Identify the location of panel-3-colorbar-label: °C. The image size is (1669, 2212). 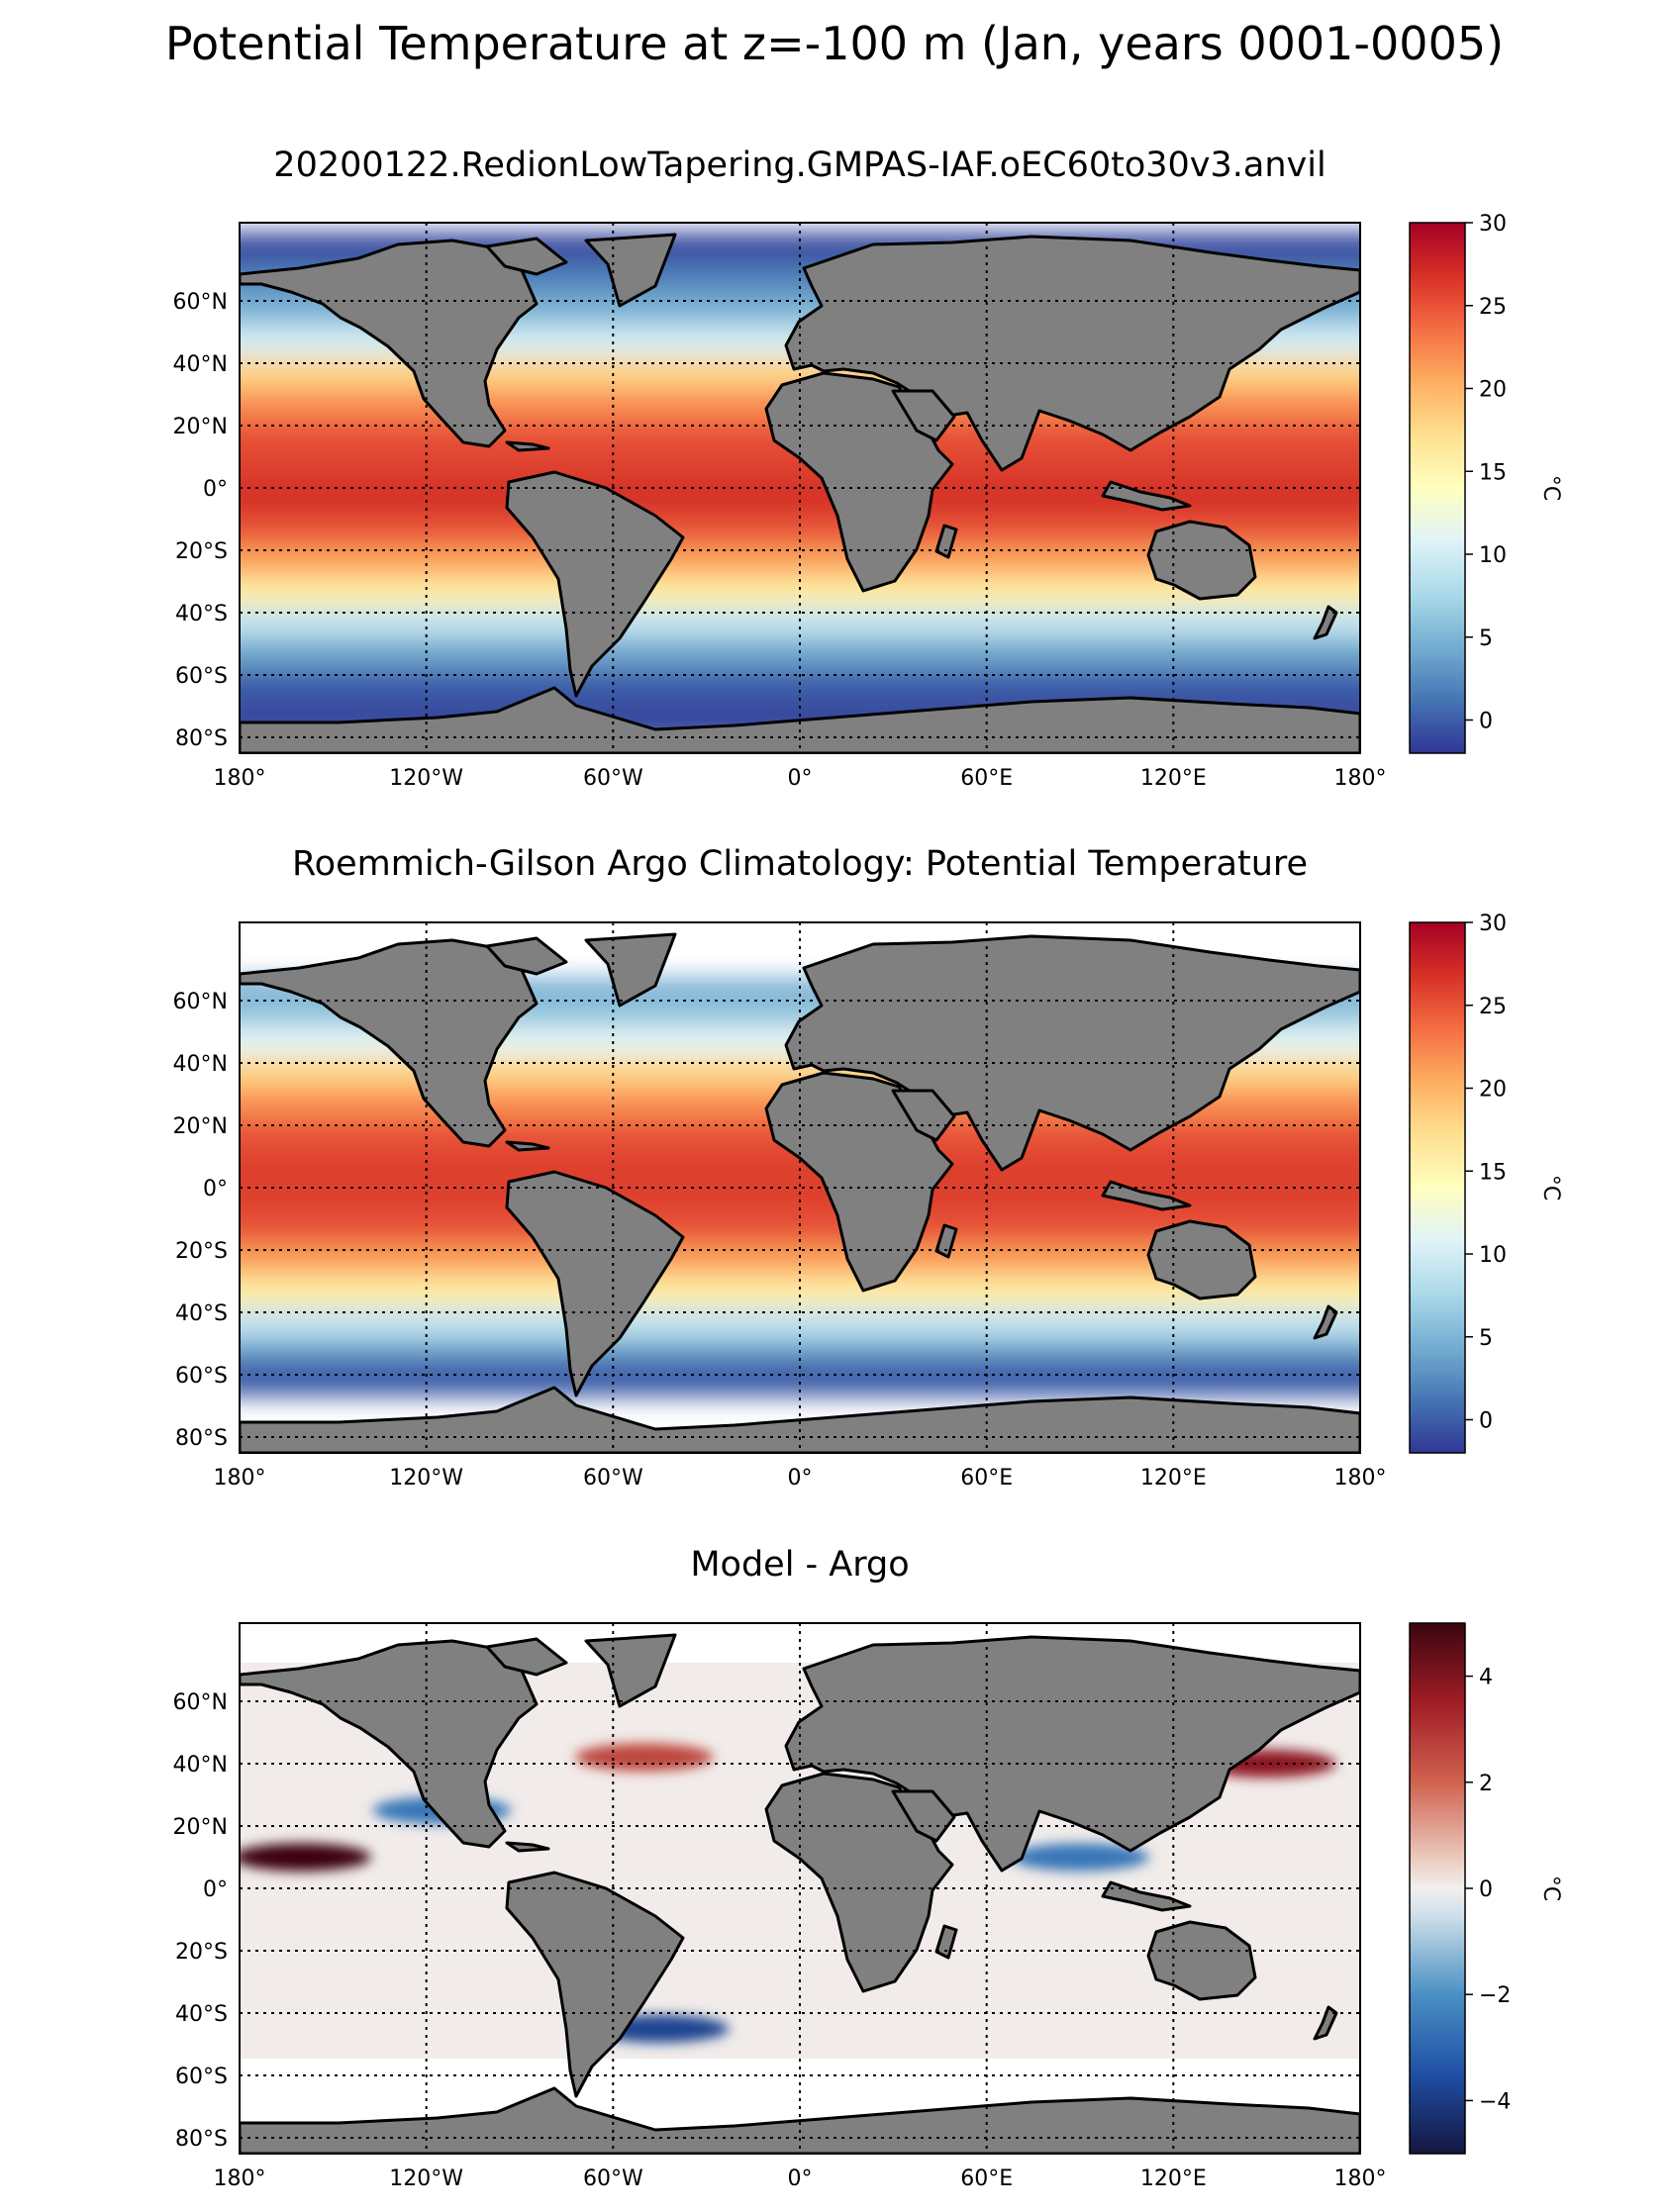
(1550, 1888).